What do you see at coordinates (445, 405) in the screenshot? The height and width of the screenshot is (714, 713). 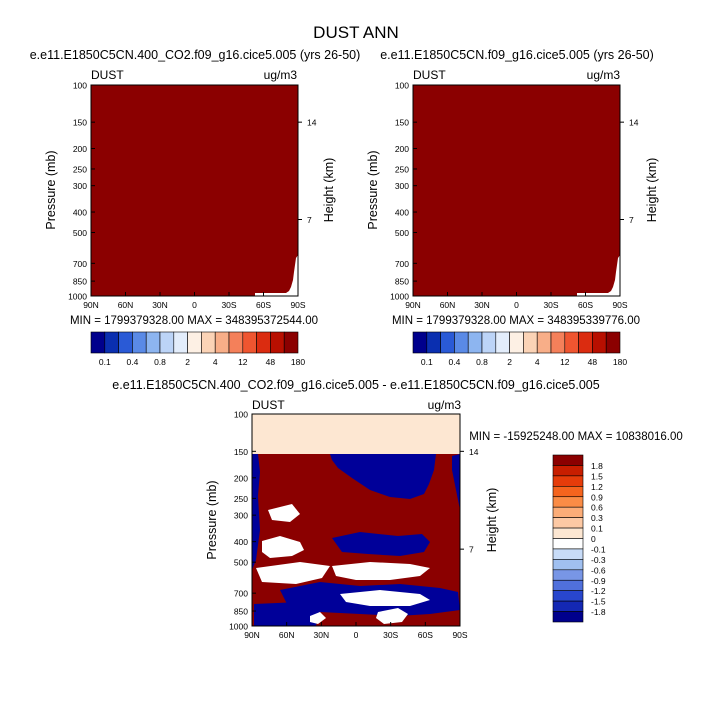 I see `diff-units-label: ug/m3` at bounding box center [445, 405].